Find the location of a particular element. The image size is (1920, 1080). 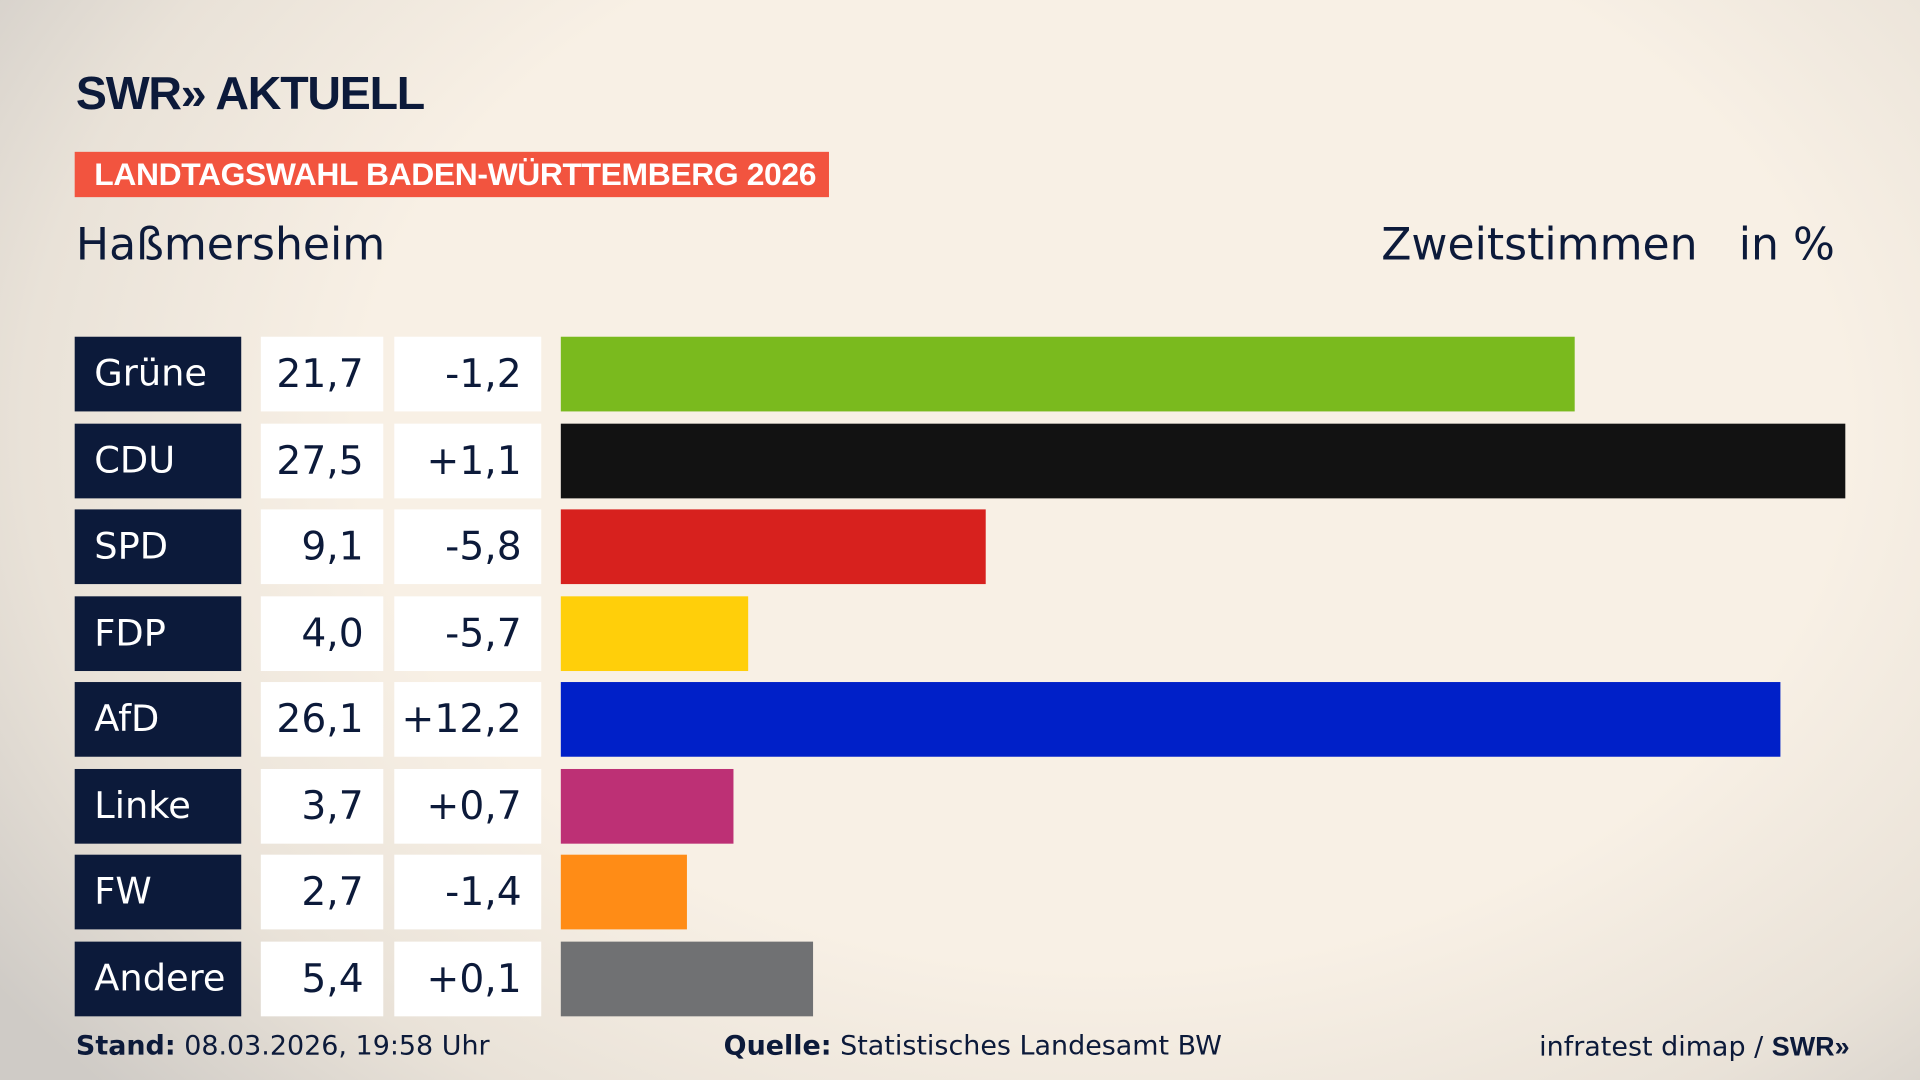

election-banner: LANDTAGSWAHL BADEN-WÜRTTEMBERG 2026 is located at coordinates (451, 174).